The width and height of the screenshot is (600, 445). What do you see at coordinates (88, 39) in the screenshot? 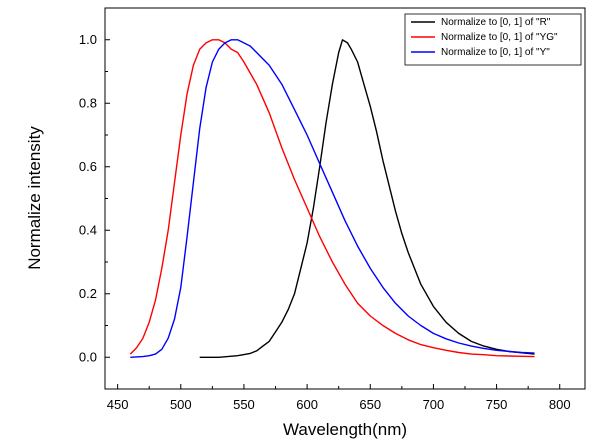
I see `y-tick-label: 1.0` at bounding box center [88, 39].